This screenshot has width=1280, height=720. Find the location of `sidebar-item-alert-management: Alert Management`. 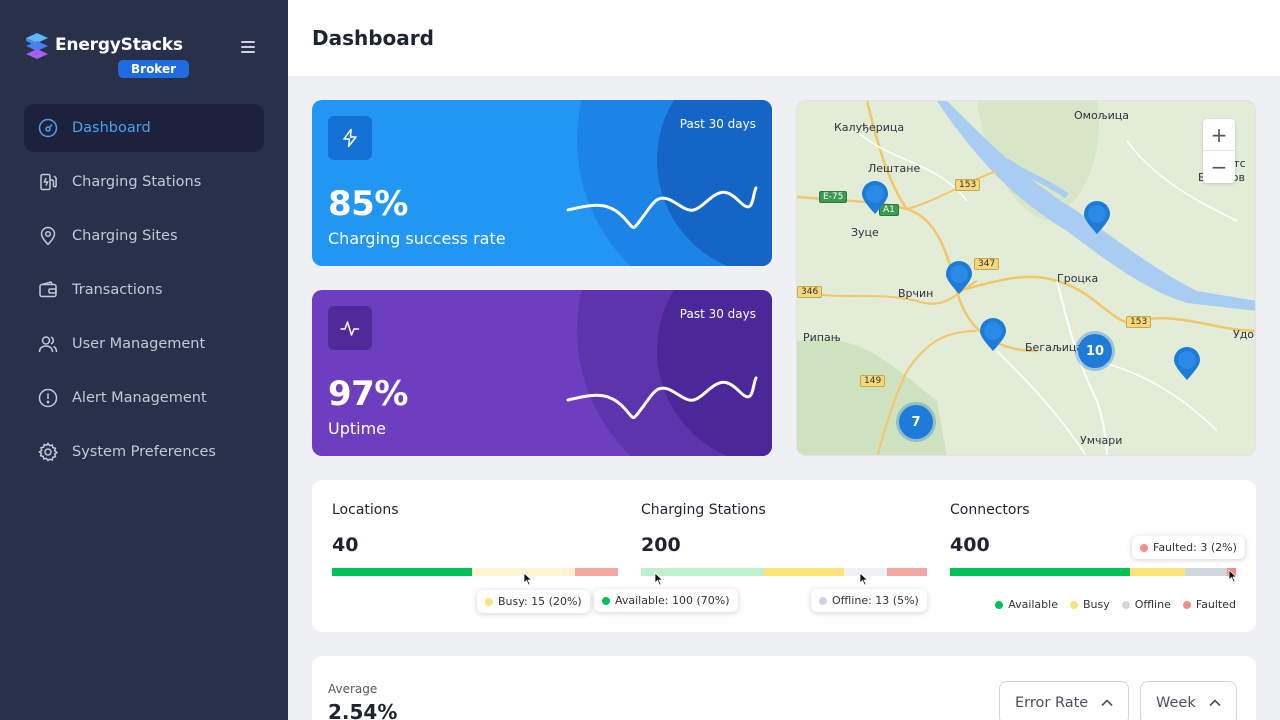

sidebar-item-alert-management: Alert Management is located at coordinates (144, 398).